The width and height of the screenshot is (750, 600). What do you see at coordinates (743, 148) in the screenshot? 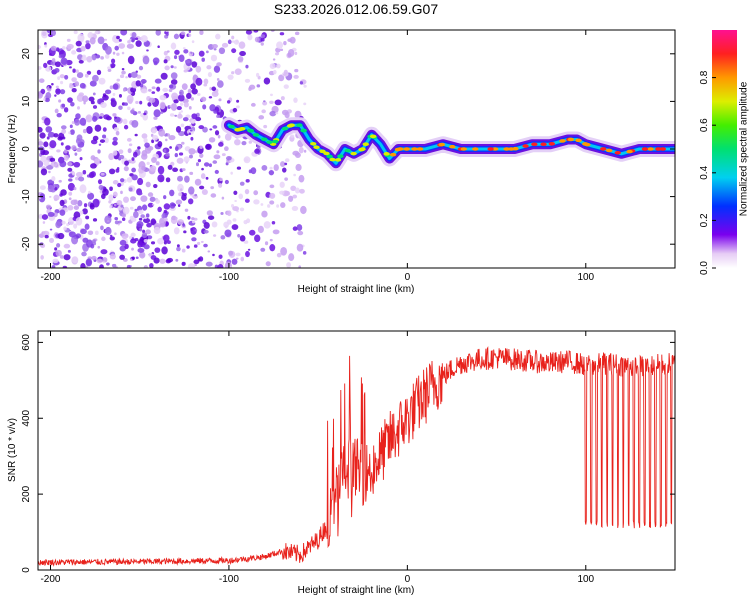
I see `colorbar-label: Normalized spectral amplitude` at bounding box center [743, 148].